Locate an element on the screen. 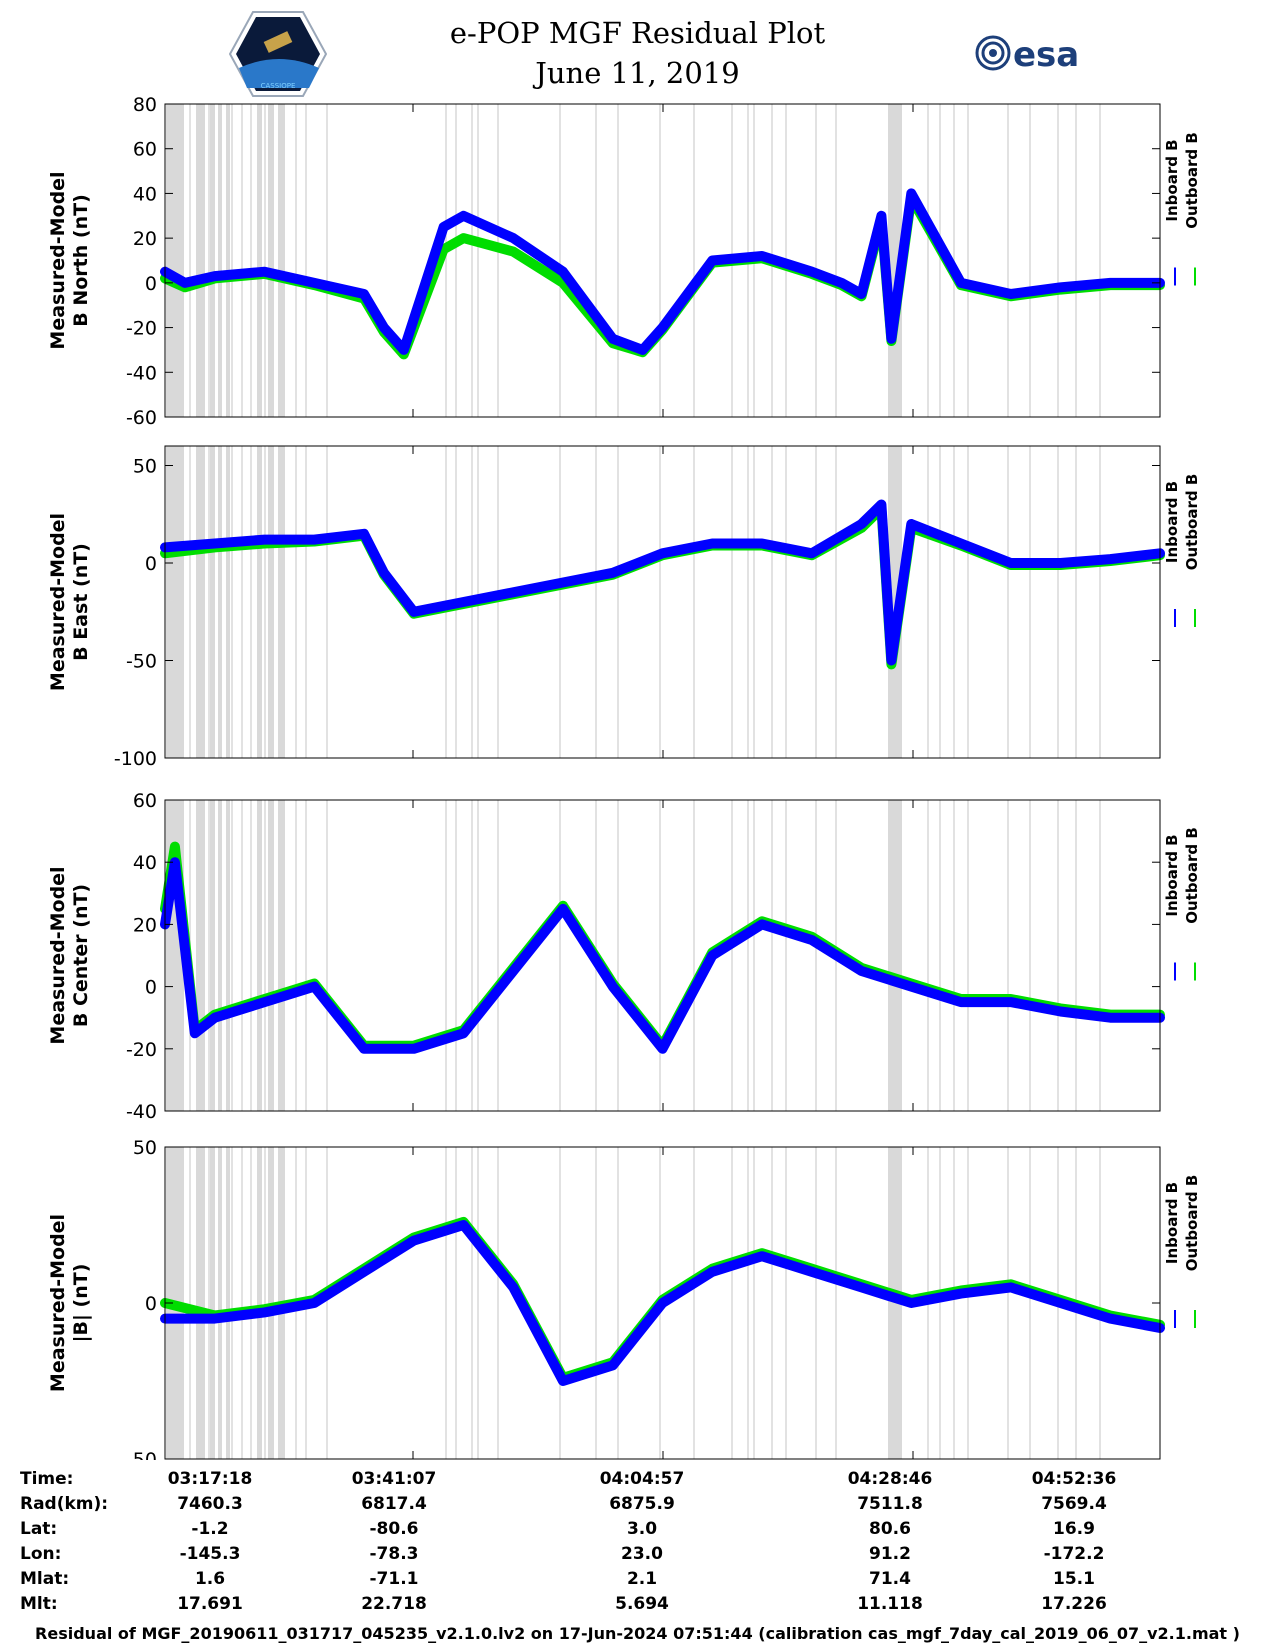 This screenshot has height=1650, width=1275. y-axis-label: B Center (nT) is located at coordinates (81, 955).